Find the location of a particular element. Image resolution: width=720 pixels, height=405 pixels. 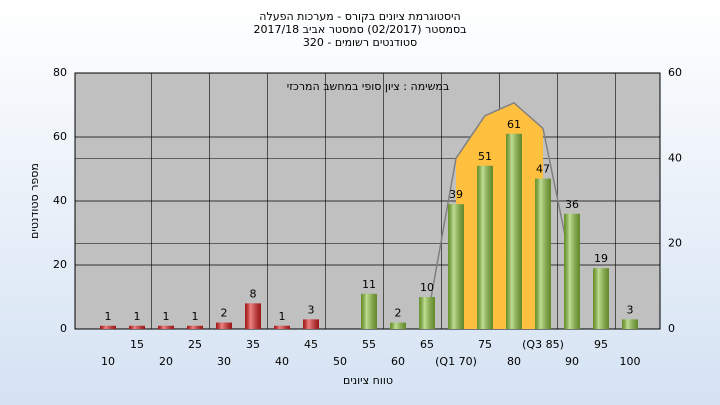

x-tick-label: 15 is located at coordinates (137, 344).